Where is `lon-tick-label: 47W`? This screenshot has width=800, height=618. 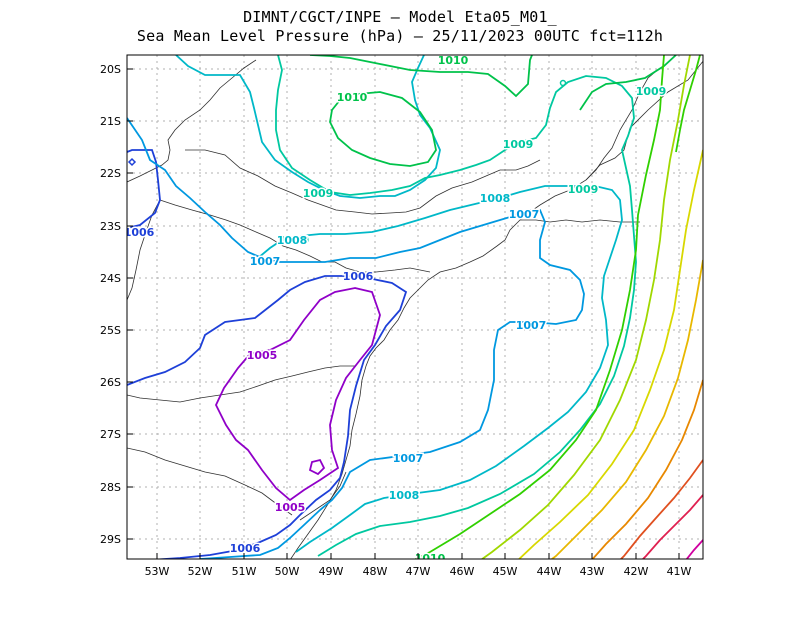
lon-tick-label: 47W is located at coordinates (418, 571).